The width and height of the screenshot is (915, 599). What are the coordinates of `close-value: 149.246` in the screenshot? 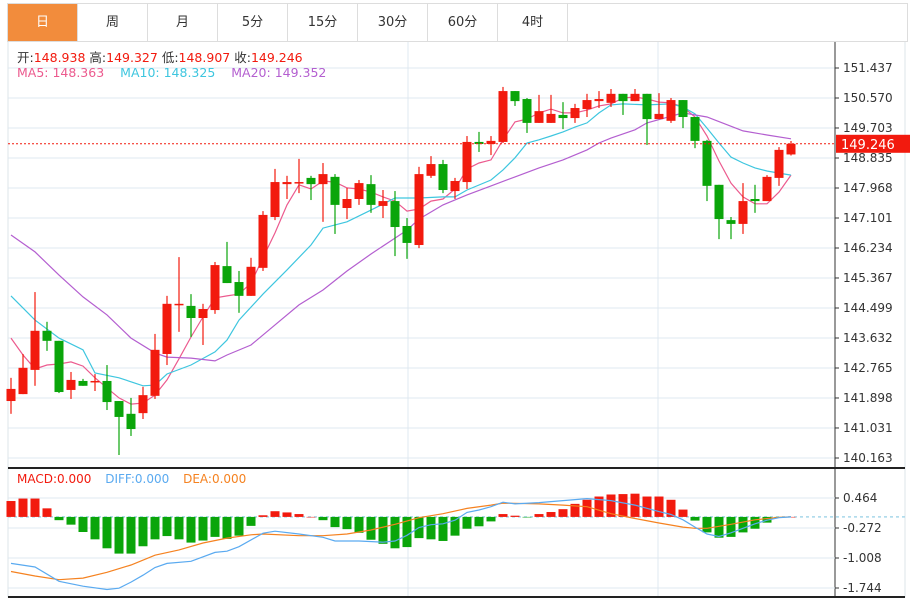 It's located at (276, 57).